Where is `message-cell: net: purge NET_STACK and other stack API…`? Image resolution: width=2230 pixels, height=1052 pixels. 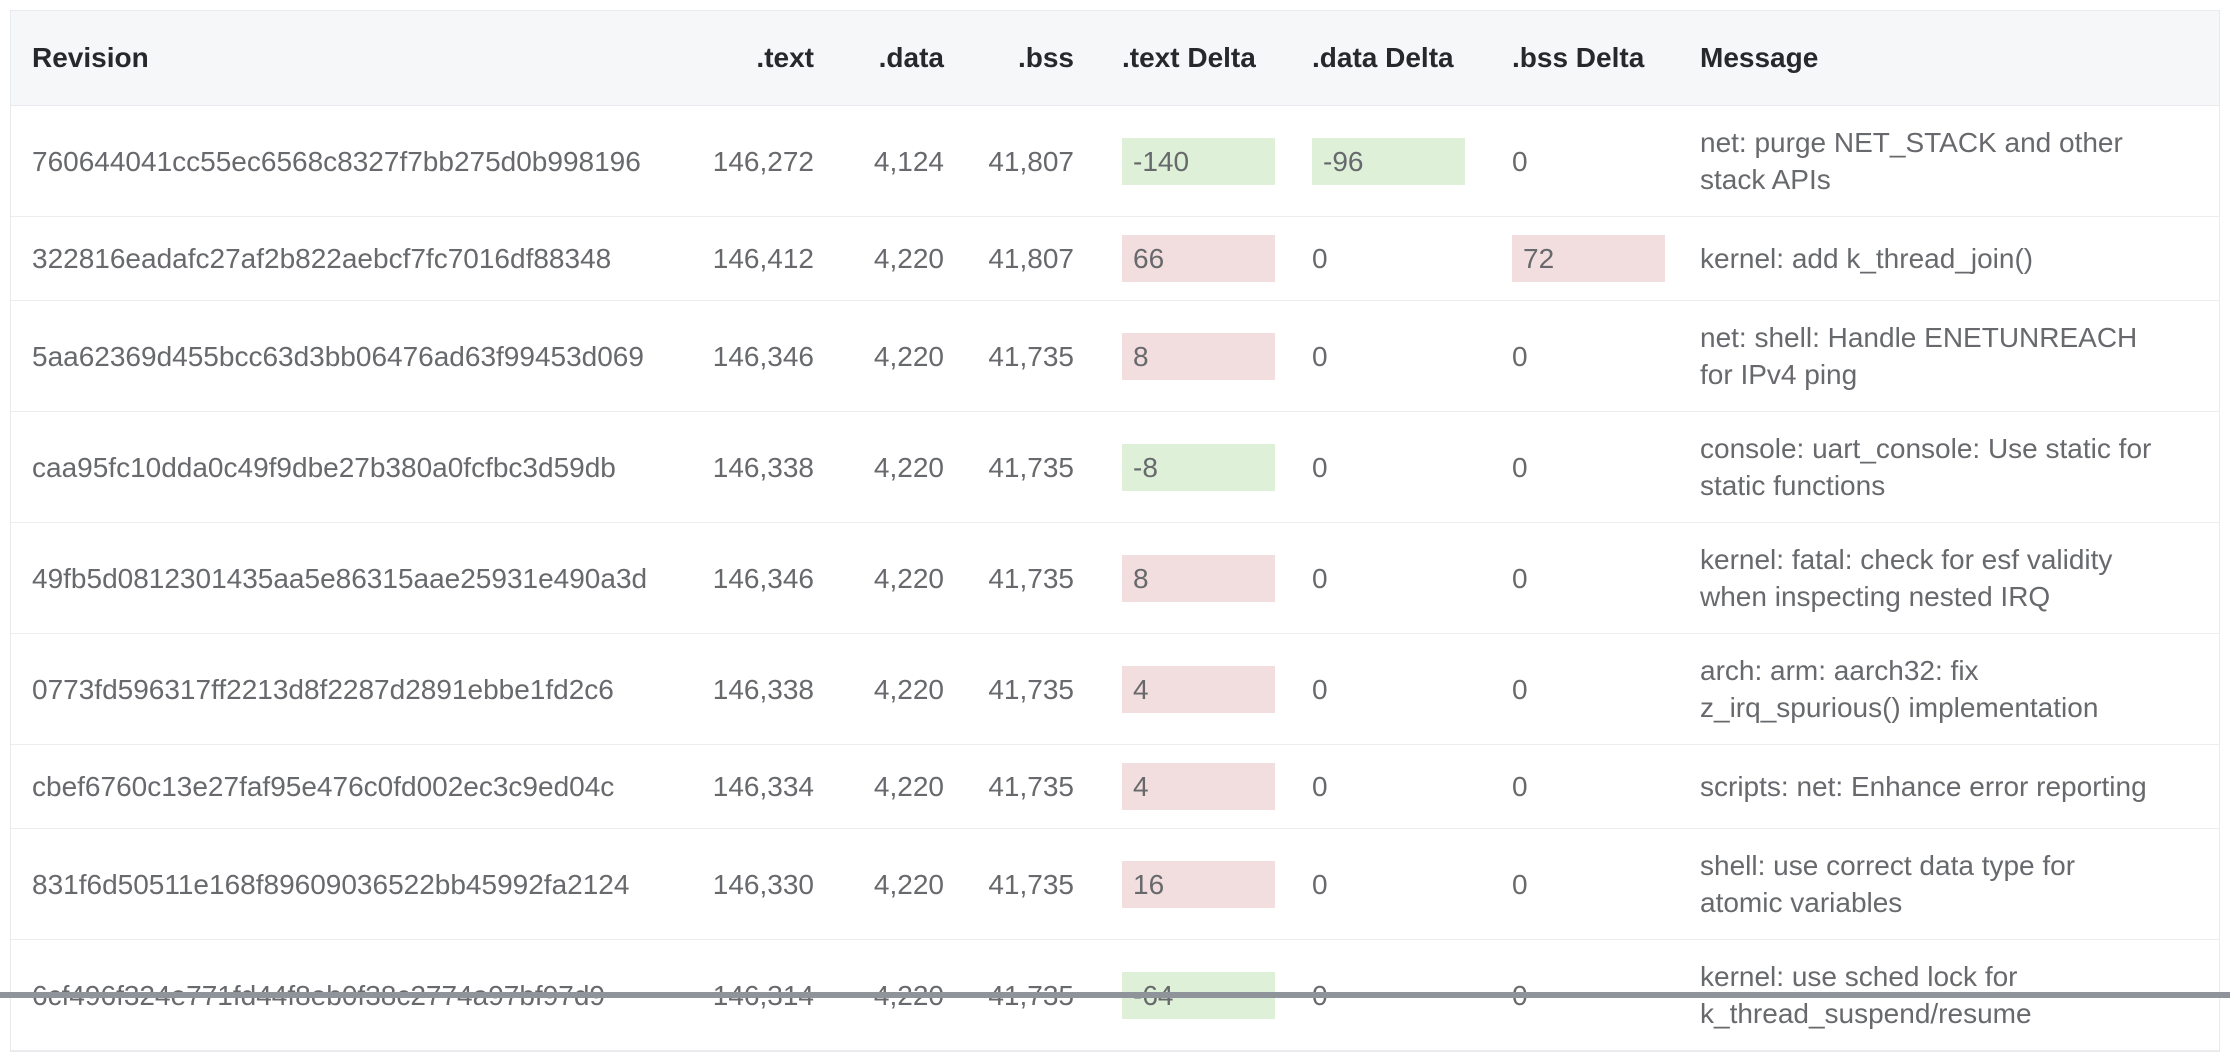 message-cell: net: purge NET_STACK and other stack API… is located at coordinates (1946, 161).